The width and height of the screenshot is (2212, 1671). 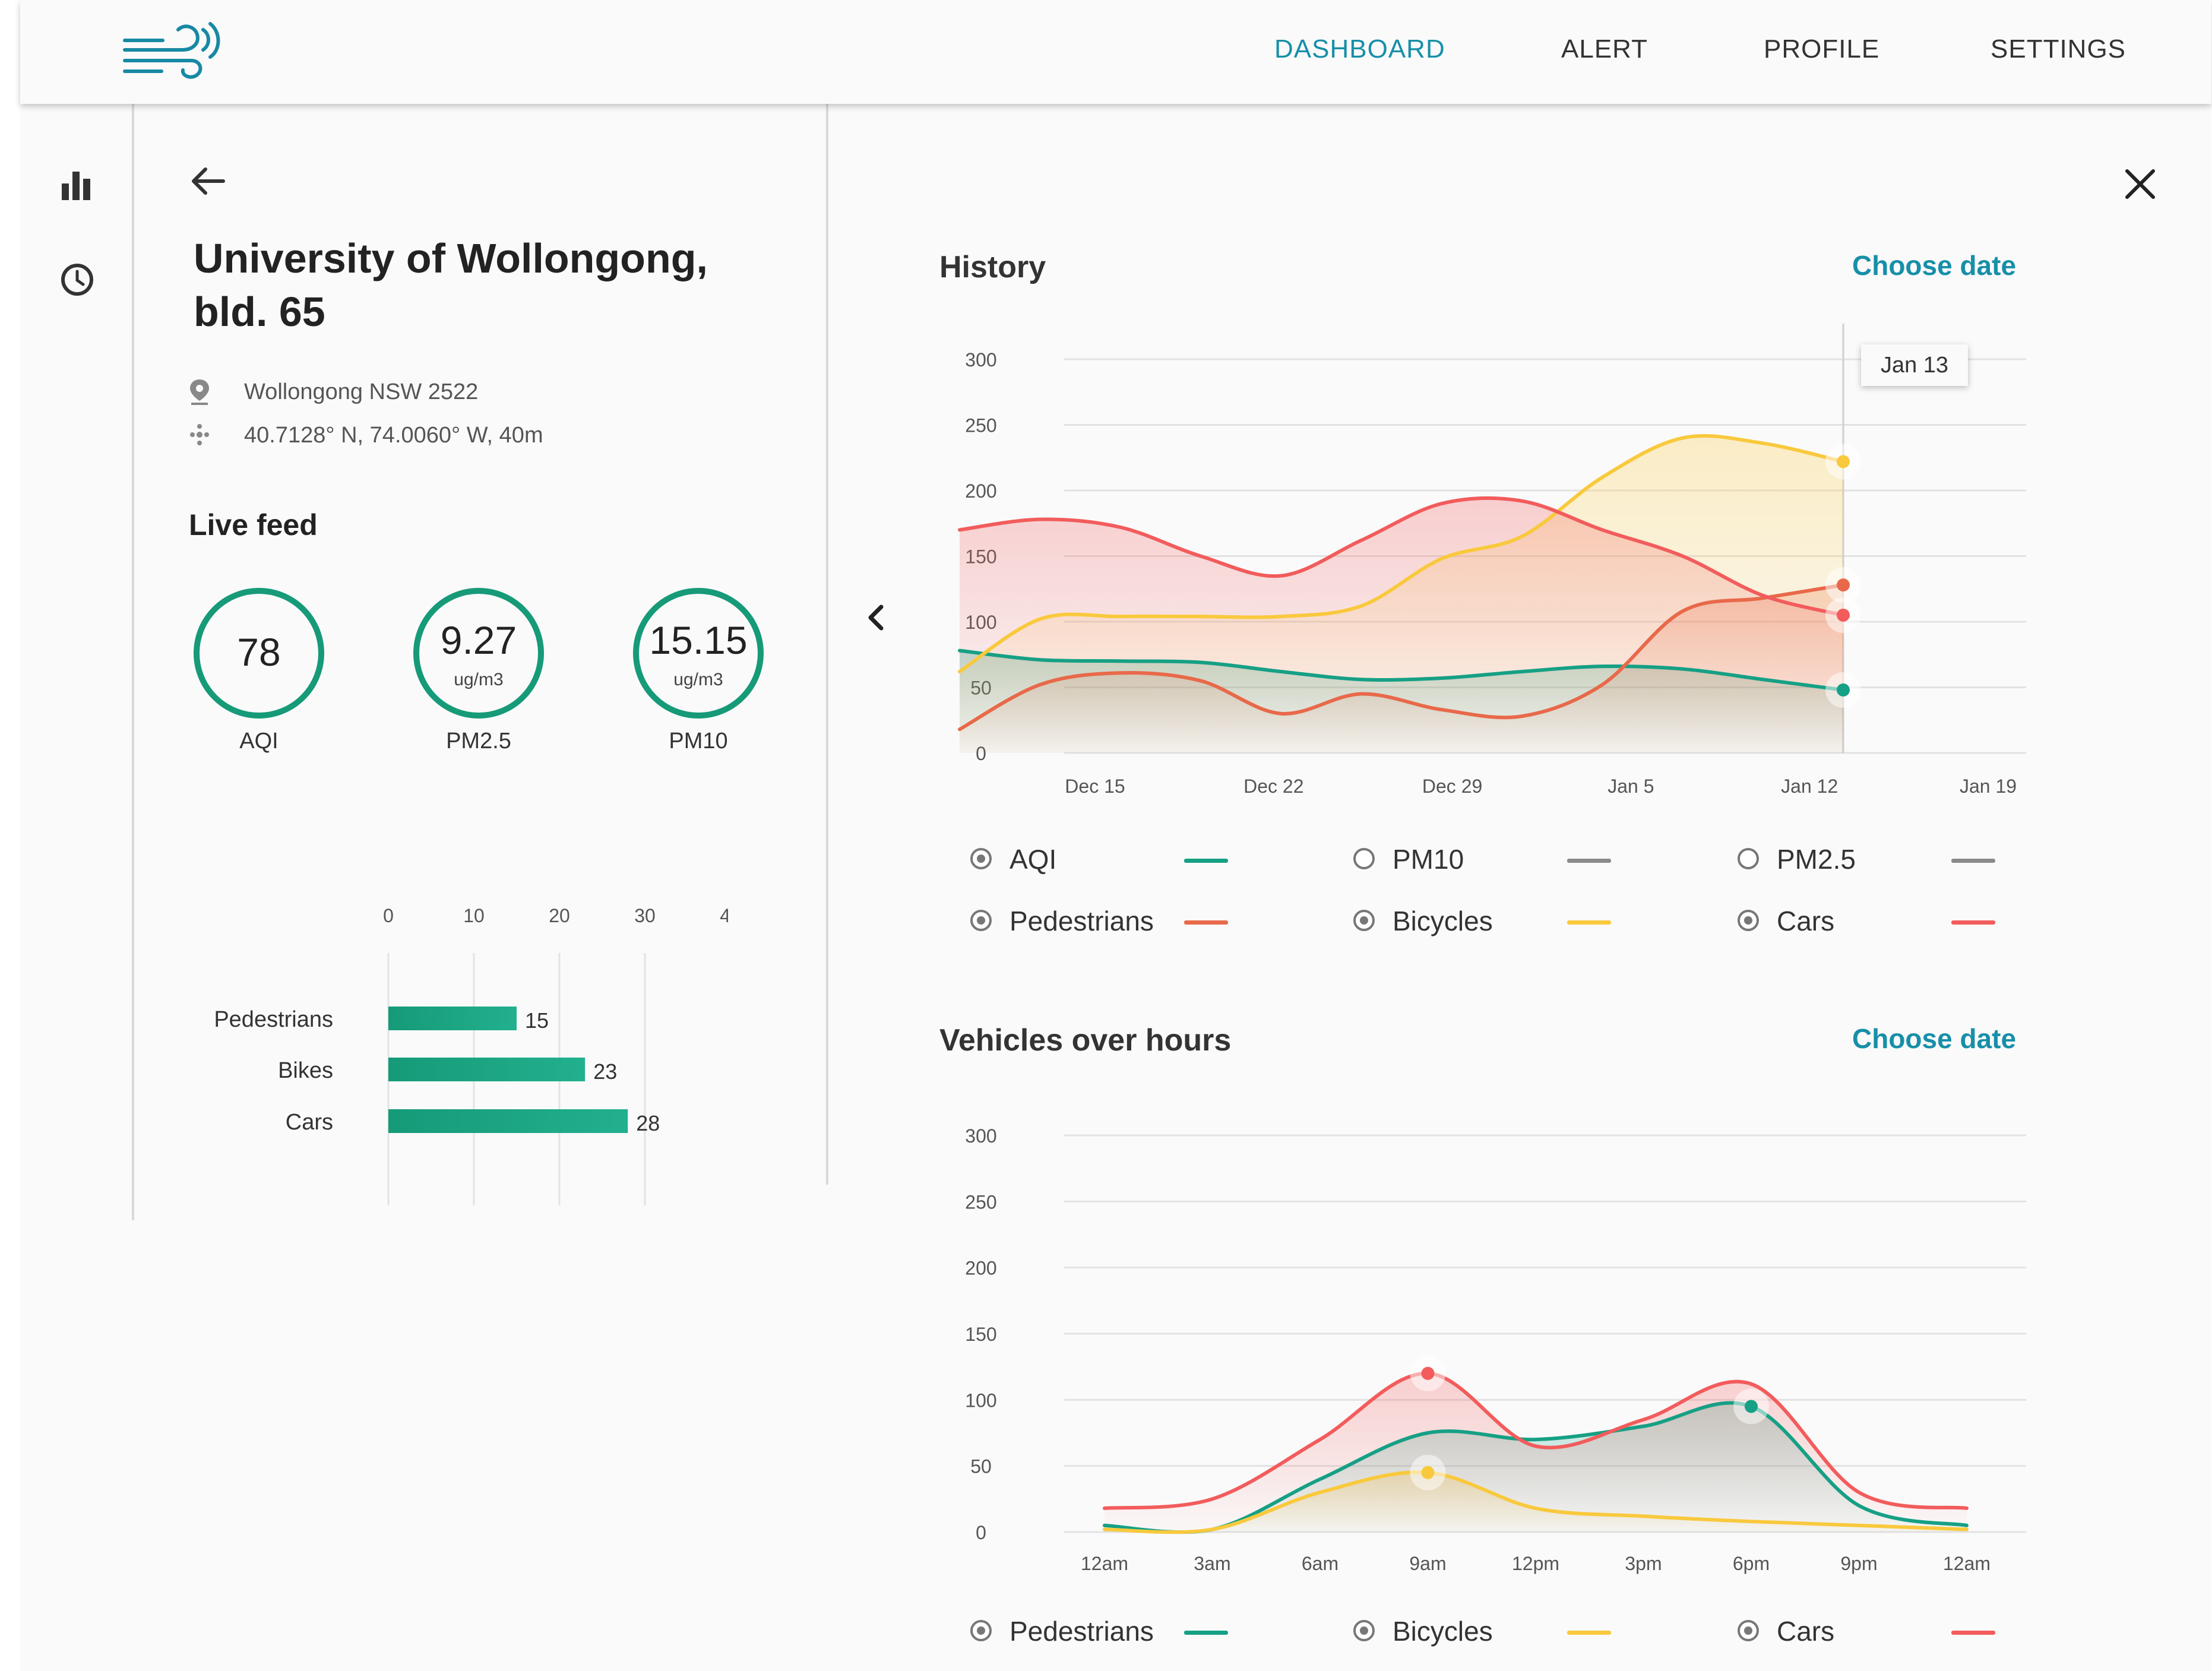 What do you see at coordinates (1886, 923) in the screenshot?
I see `legend-cars: Cars` at bounding box center [1886, 923].